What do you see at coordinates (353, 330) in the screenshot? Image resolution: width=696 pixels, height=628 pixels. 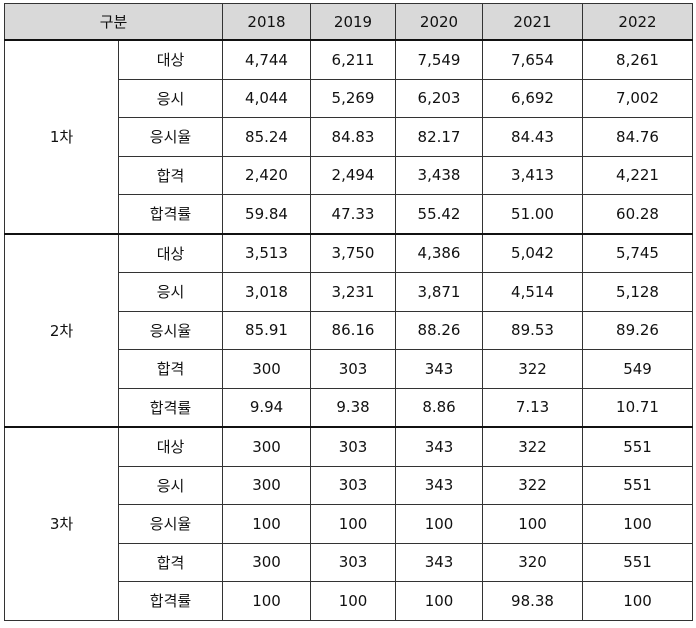 I see `cell-value: 86.16` at bounding box center [353, 330].